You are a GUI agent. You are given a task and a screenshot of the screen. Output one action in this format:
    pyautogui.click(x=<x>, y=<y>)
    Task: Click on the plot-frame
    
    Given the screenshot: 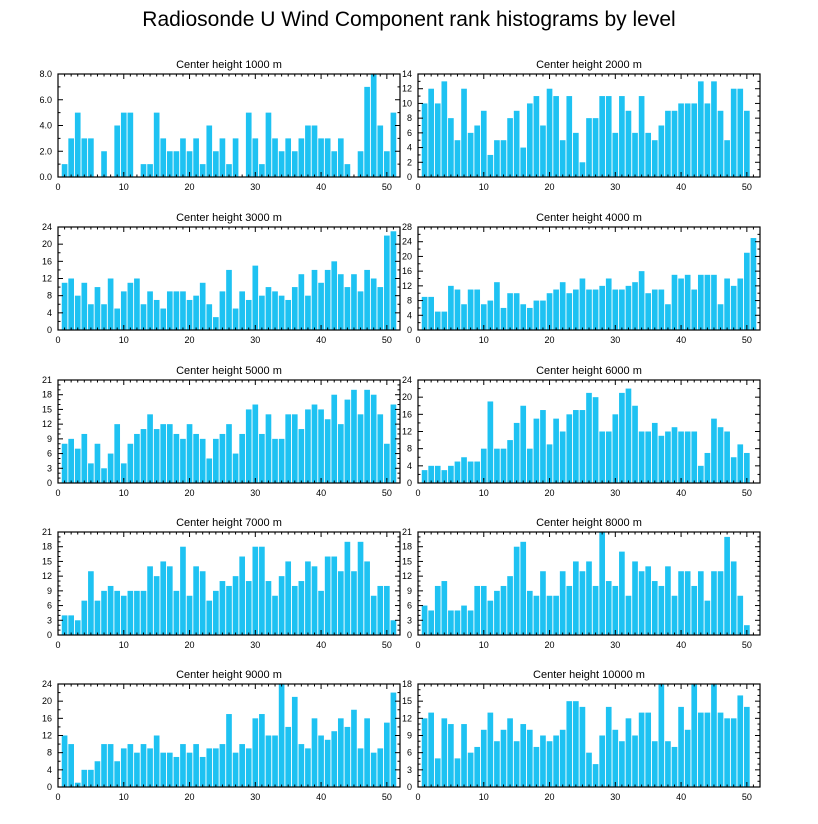 What is the action you would take?
    pyautogui.click(x=229, y=125)
    